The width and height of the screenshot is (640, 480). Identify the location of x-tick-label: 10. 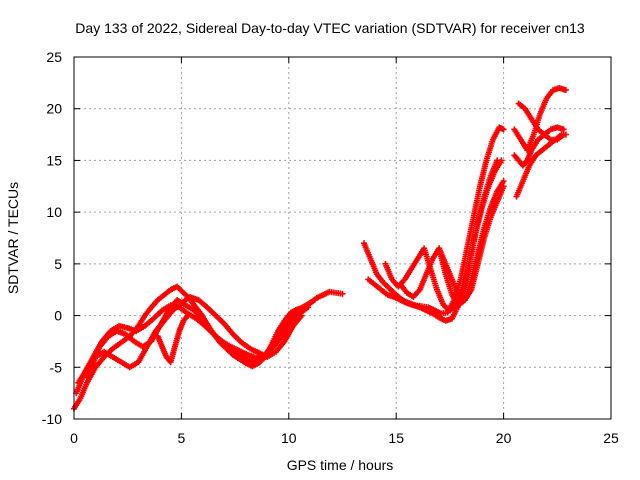
(289, 438).